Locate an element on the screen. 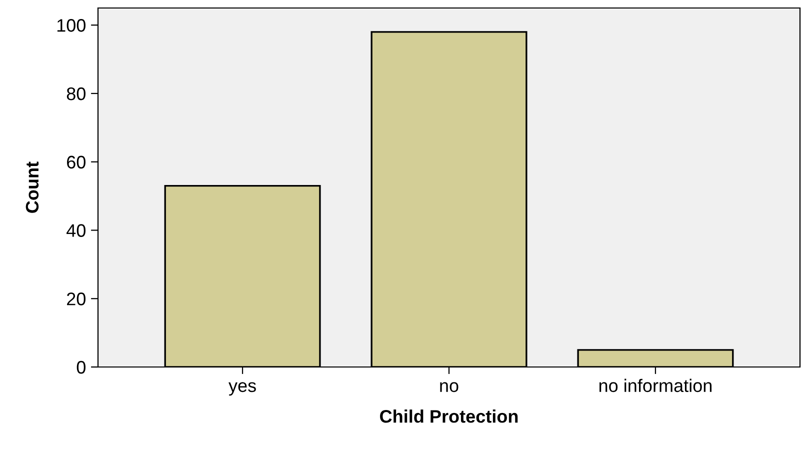 This screenshot has height=464, width=803. x-axis-title: Child Protection is located at coordinates (449, 416).